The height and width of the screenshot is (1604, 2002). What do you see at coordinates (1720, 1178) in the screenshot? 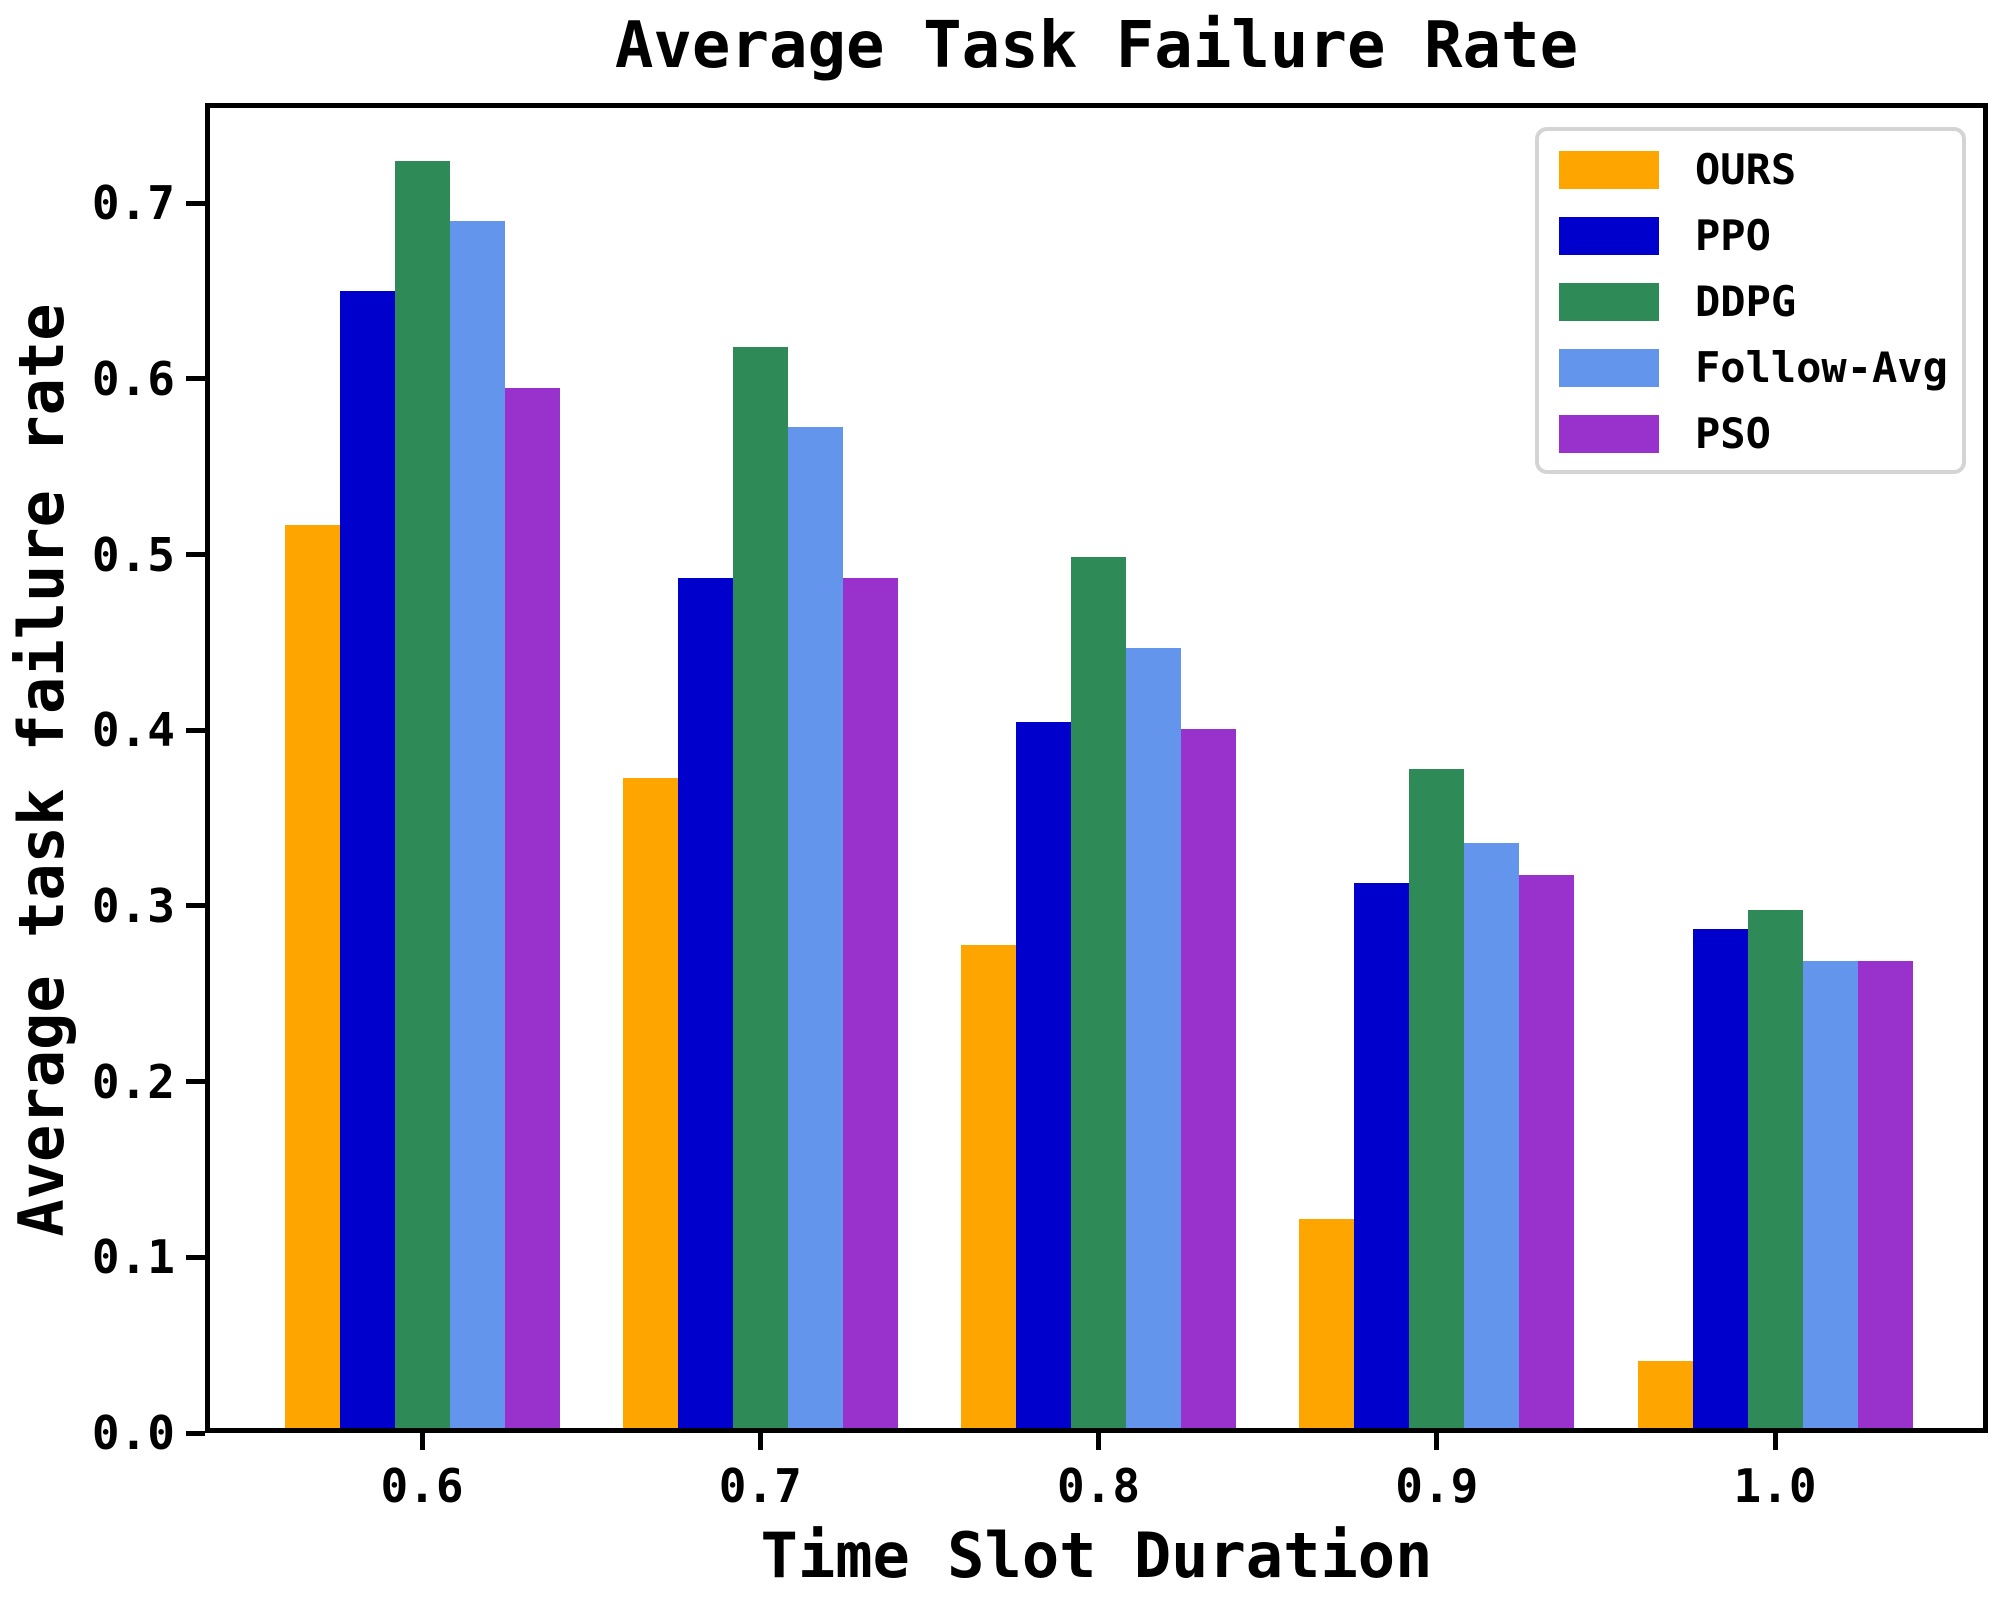
I see `bar-ppo-1.0` at bounding box center [1720, 1178].